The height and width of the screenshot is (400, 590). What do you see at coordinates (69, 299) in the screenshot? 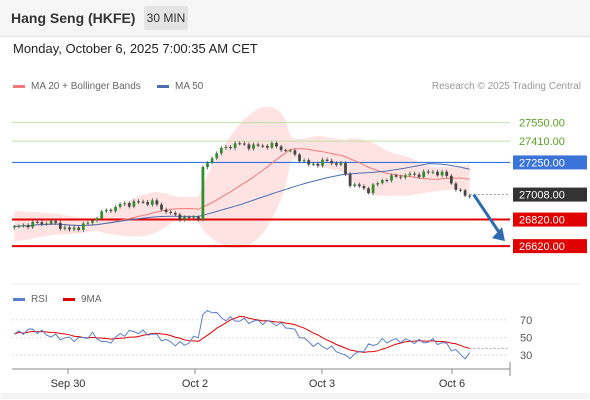
I see `rsi-ma-swatch` at bounding box center [69, 299].